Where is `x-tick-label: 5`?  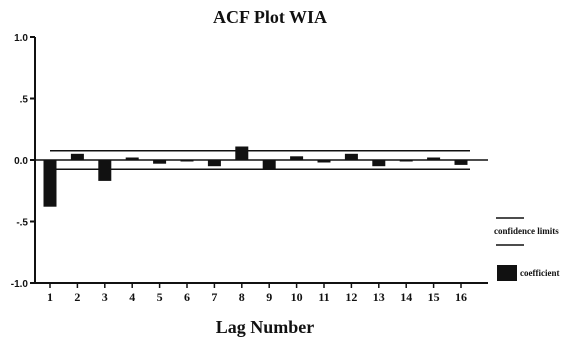
x-tick-label: 5 is located at coordinates (160, 297).